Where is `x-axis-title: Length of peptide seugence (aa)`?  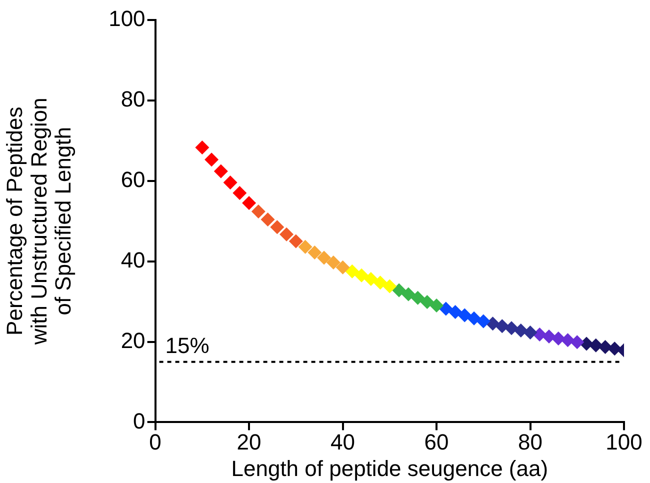 x-axis-title: Length of peptide seugence (aa) is located at coordinates (389, 468).